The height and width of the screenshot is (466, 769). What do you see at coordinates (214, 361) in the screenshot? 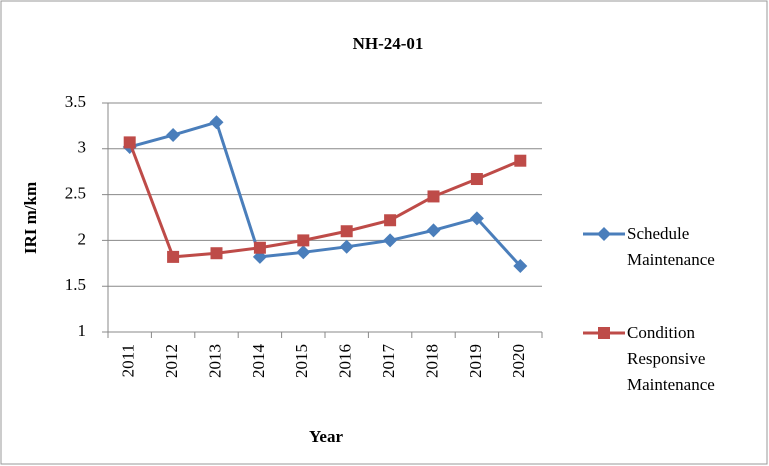
I see `x-tick-label: 2013` at bounding box center [214, 361].